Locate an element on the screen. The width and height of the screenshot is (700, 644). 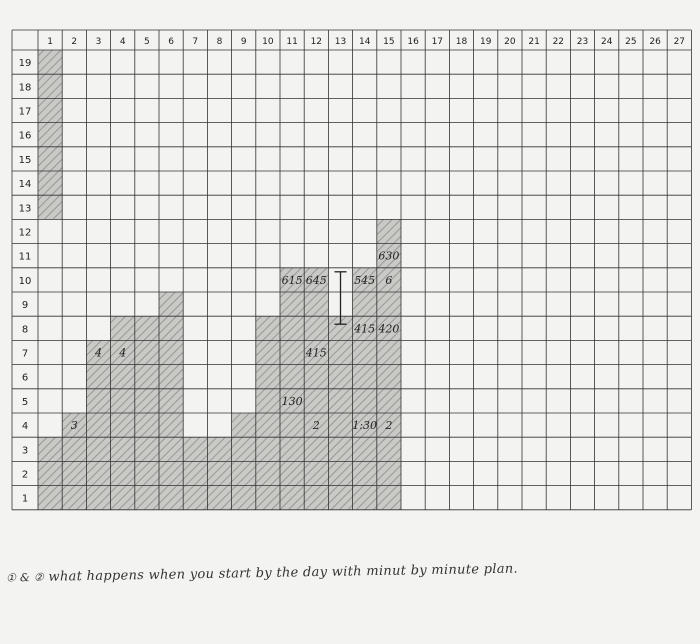
y-tick-label: 19 is located at coordinates (25, 63).